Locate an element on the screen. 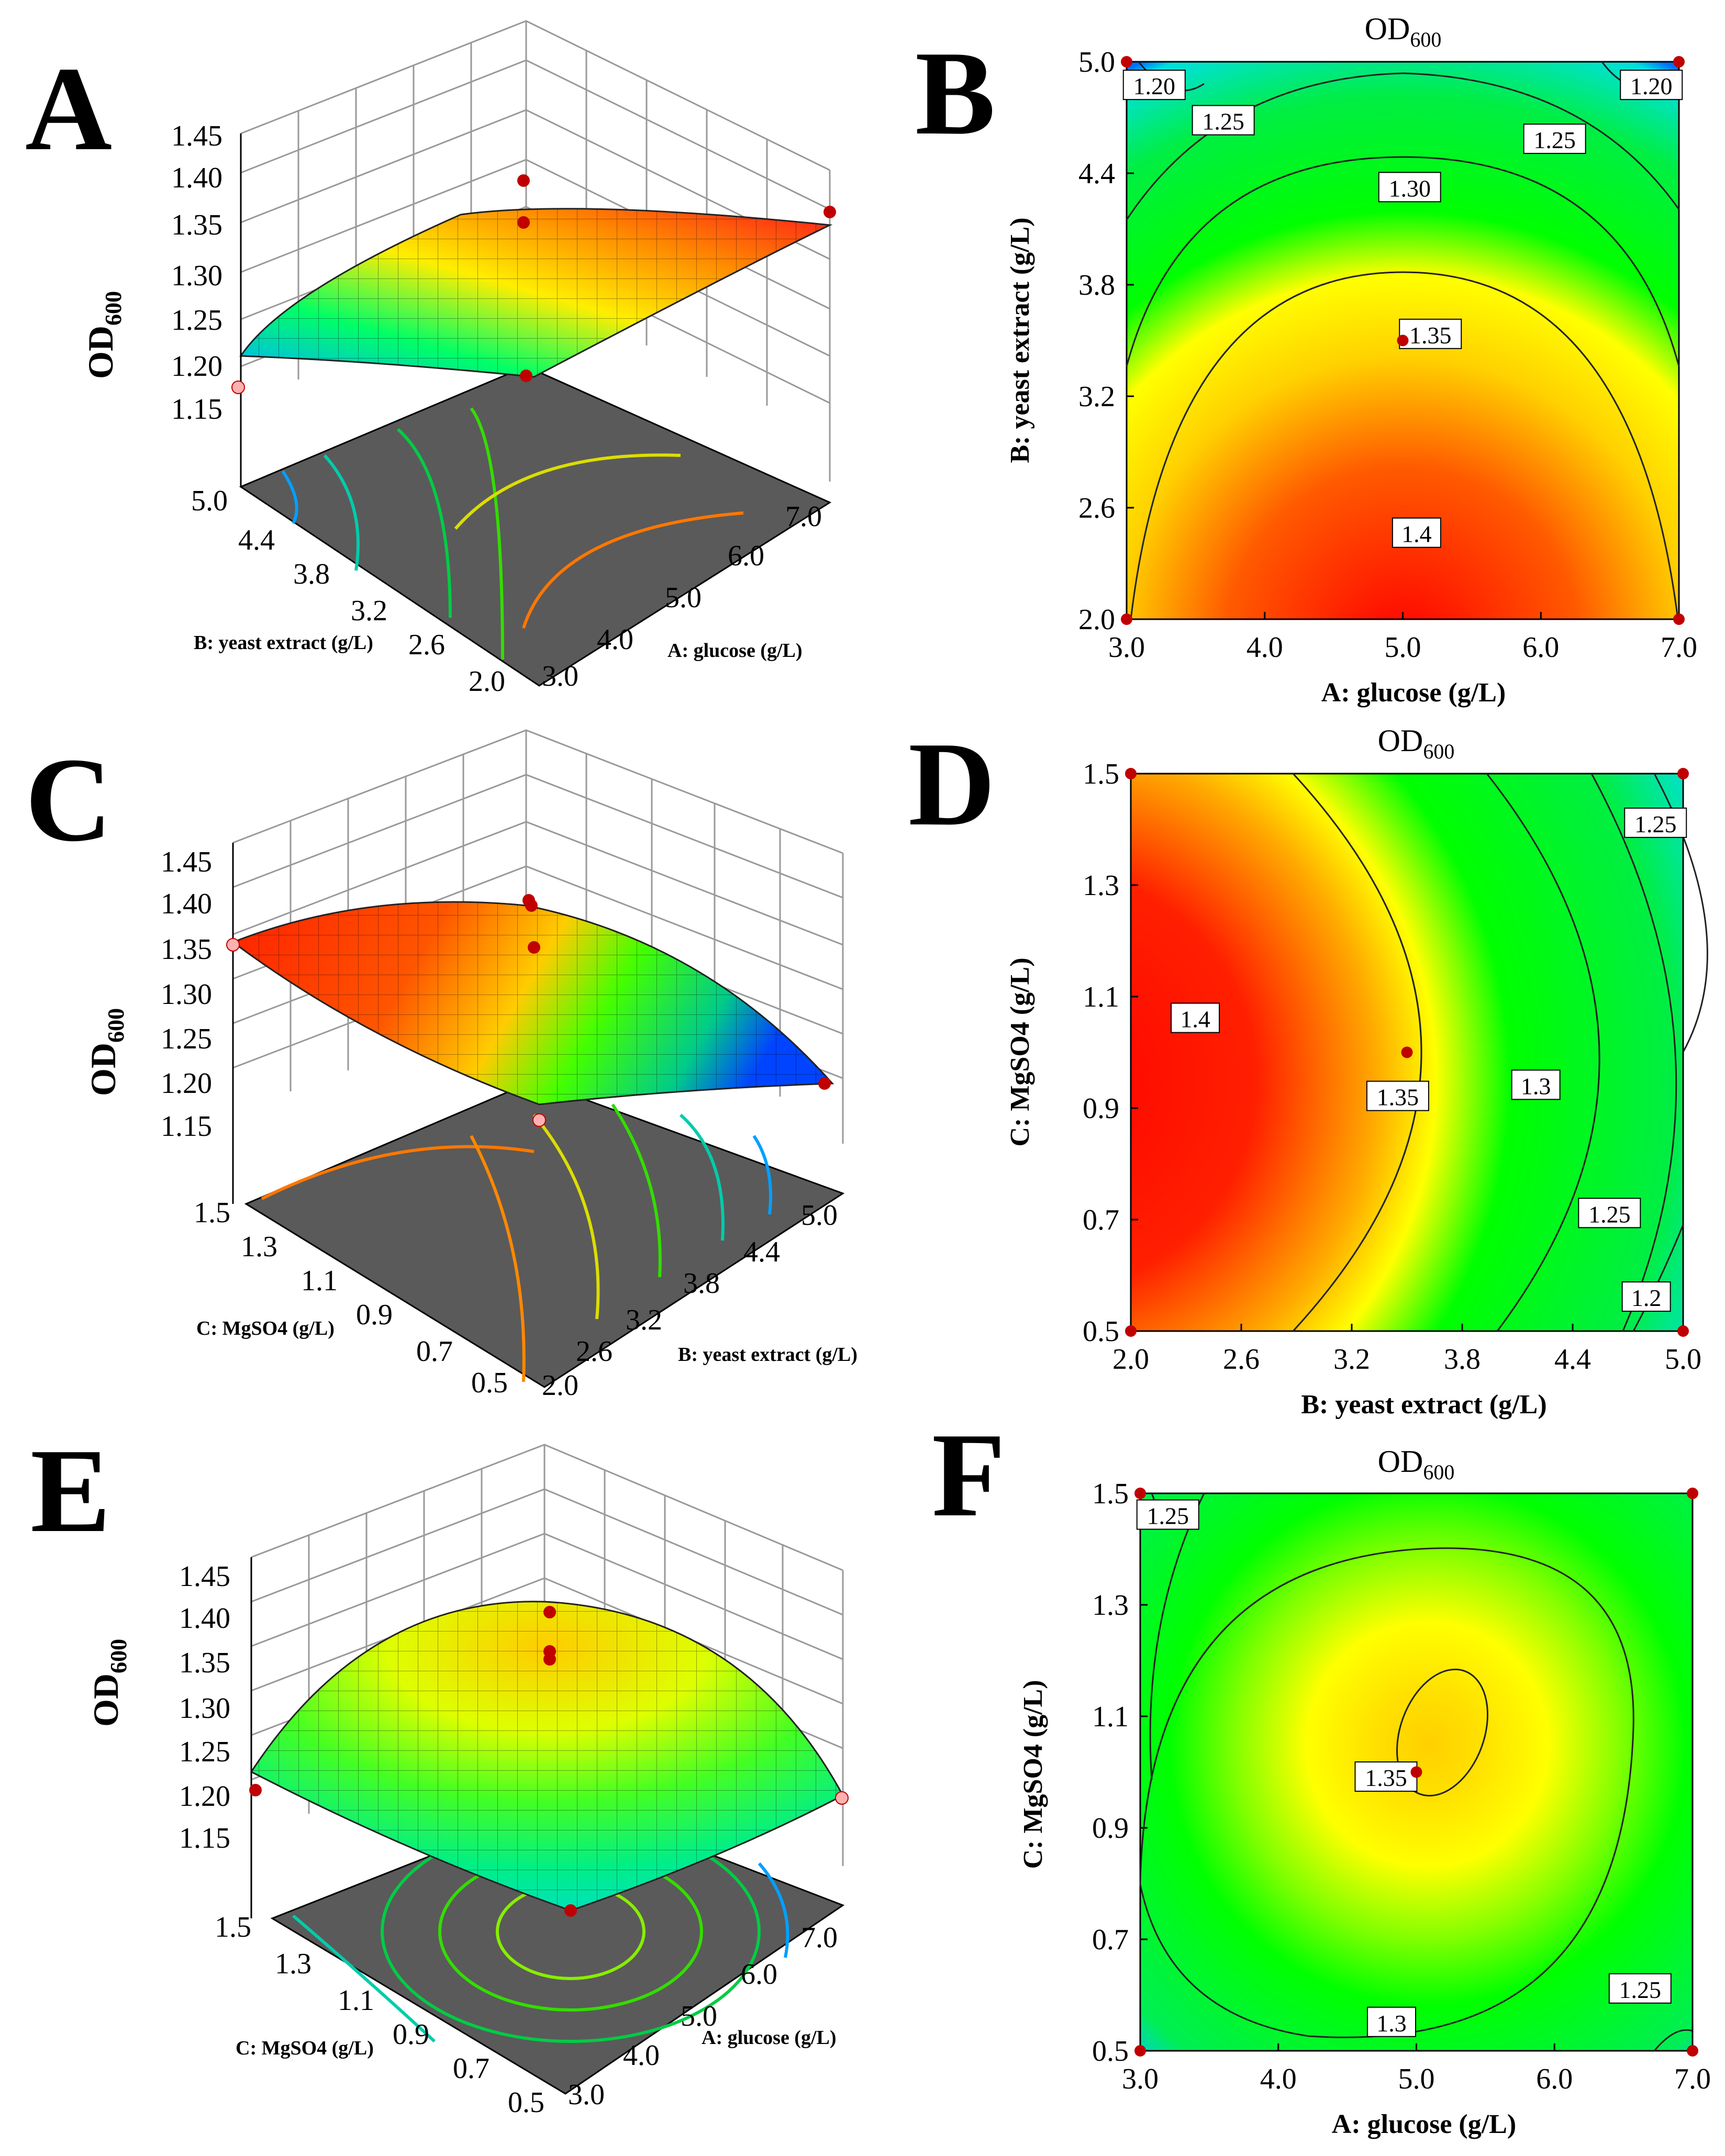 The height and width of the screenshot is (2156, 1725). panel-c-z-label: OD600 is located at coordinates (106, 1052).